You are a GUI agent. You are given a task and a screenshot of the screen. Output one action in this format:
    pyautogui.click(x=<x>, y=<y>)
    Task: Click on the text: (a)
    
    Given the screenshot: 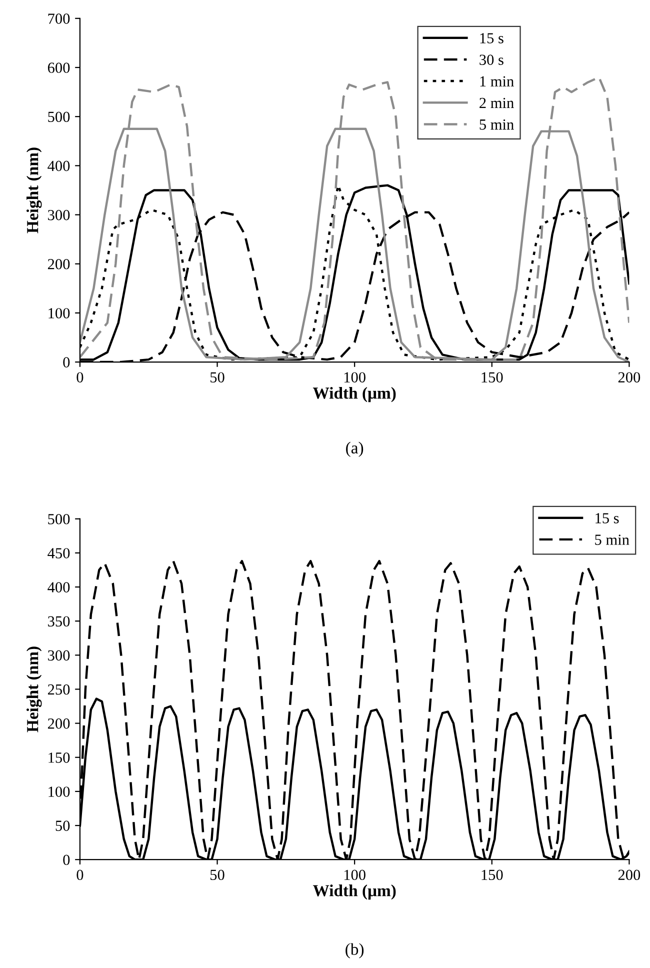 What is the action you would take?
    pyautogui.click(x=355, y=449)
    